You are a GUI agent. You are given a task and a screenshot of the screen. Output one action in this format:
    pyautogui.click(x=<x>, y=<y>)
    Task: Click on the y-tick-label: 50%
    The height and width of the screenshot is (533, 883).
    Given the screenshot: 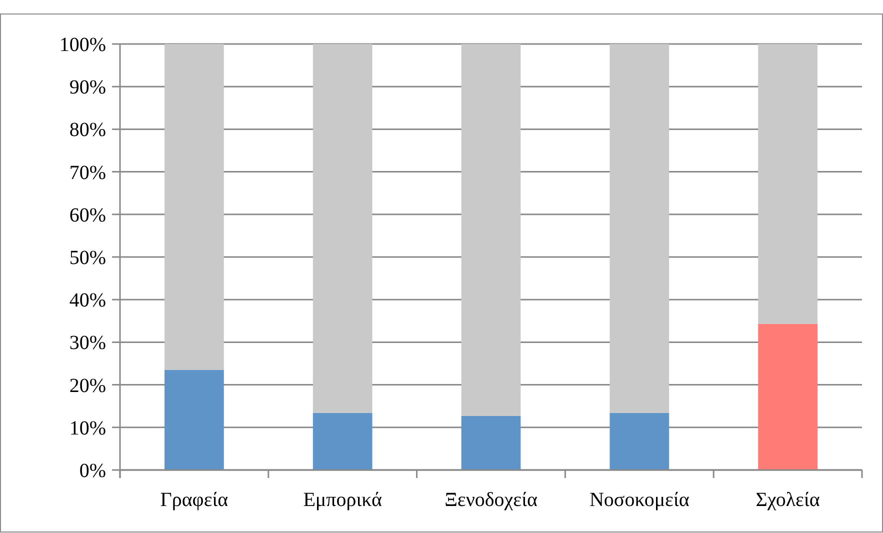 What is the action you would take?
    pyautogui.click(x=87, y=258)
    